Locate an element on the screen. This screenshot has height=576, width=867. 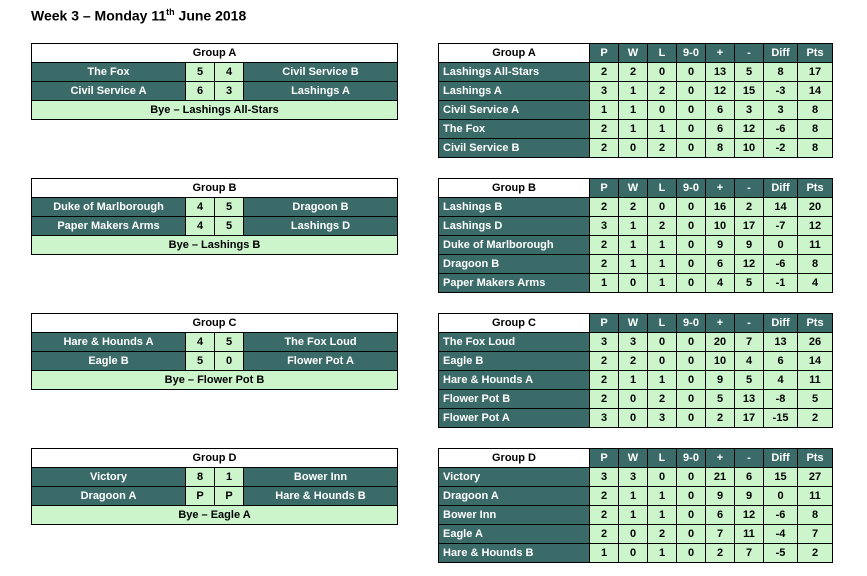
stat-cell: 12 is located at coordinates (815, 226).